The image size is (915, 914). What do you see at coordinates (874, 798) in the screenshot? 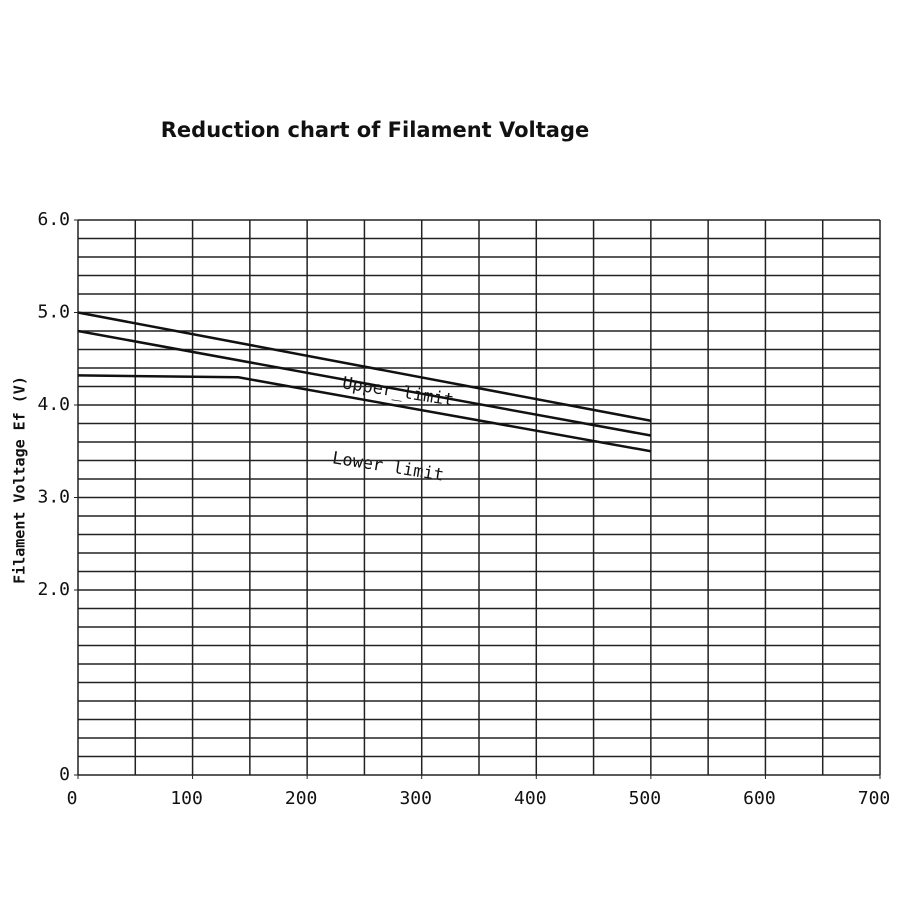
I see `x-tick-label: 700` at bounding box center [874, 798].